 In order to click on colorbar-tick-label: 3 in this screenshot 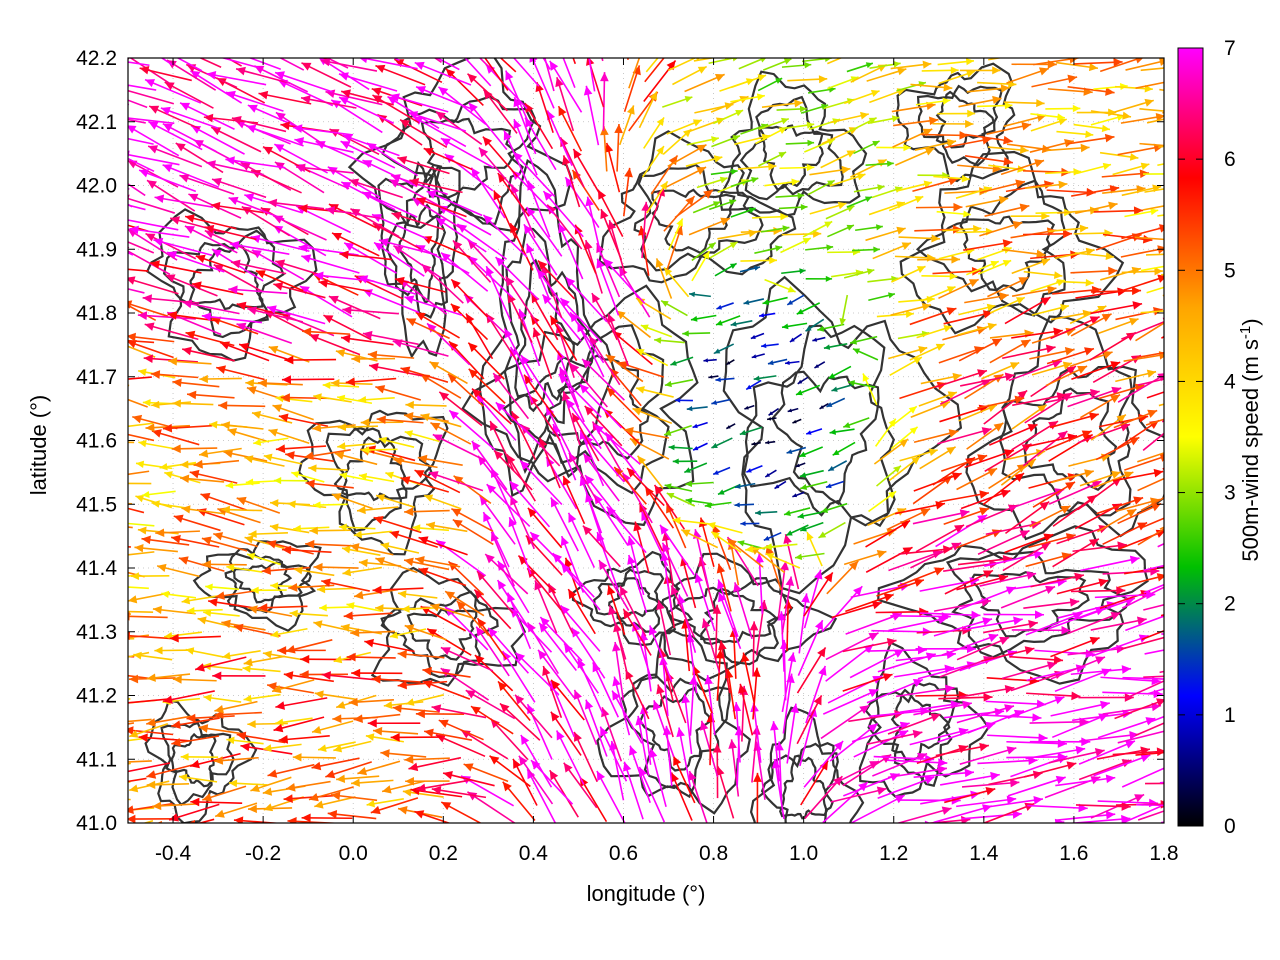, I will do `click(1230, 493)`.